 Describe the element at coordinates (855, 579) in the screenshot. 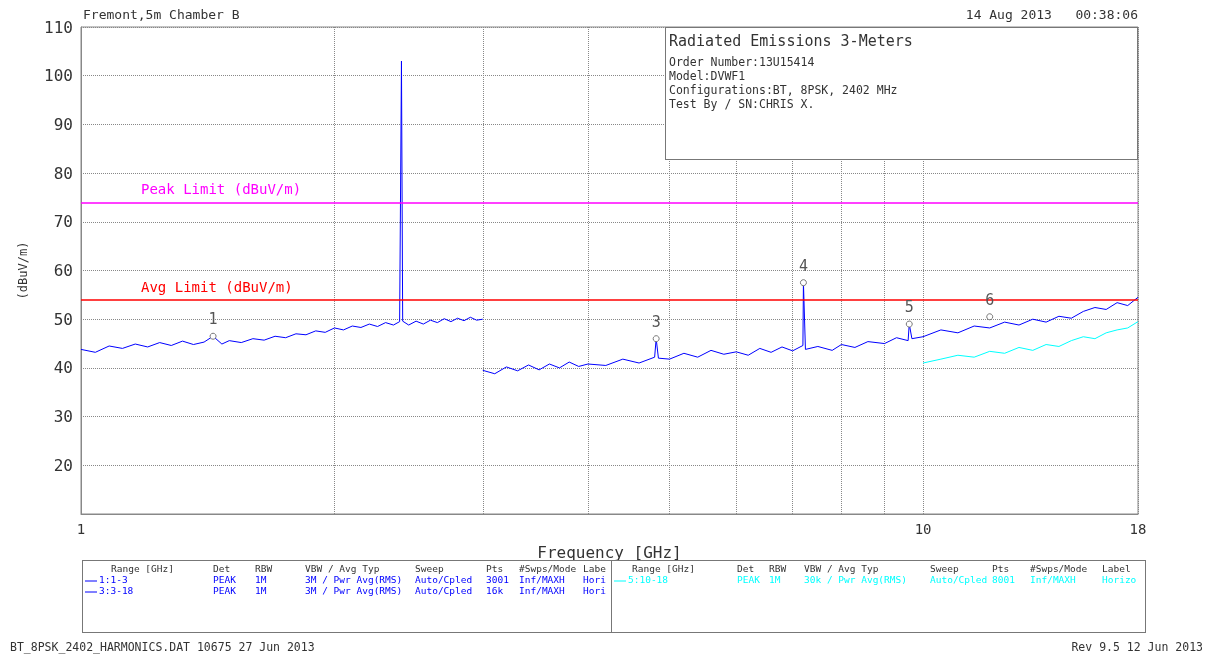

I see `text: 30k / Pwr Avg(RMS)` at that location.